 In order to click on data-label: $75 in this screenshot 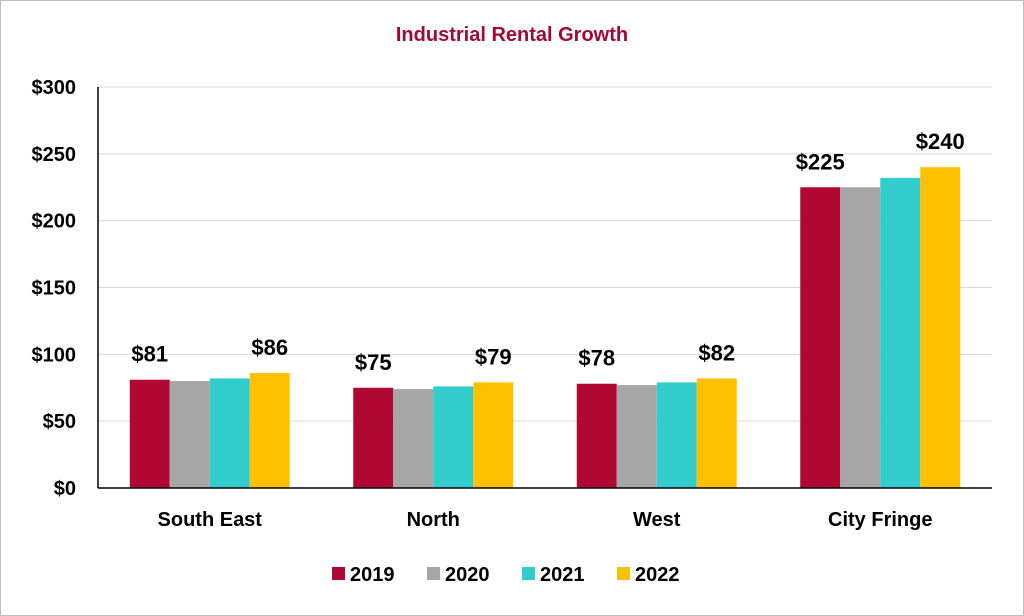, I will do `click(373, 362)`.